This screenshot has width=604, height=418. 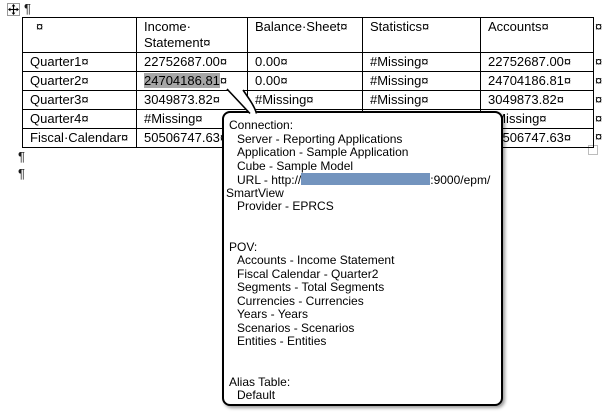 What do you see at coordinates (311, 287) in the screenshot?
I see `tooltip-pov-item: Segments - Total Segments` at bounding box center [311, 287].